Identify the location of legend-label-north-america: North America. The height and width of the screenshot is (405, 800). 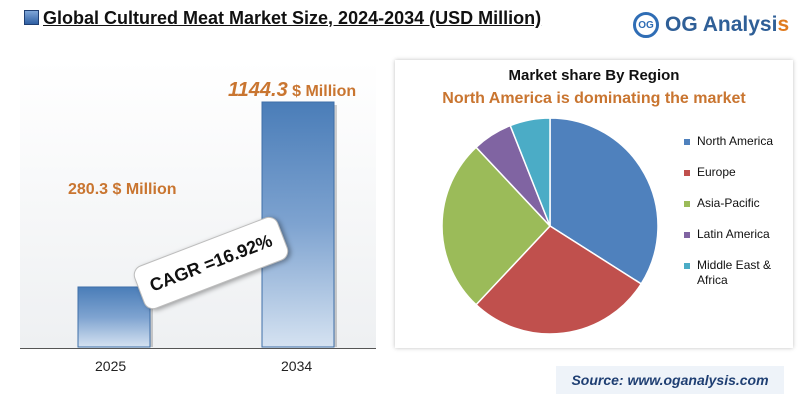
(735, 141).